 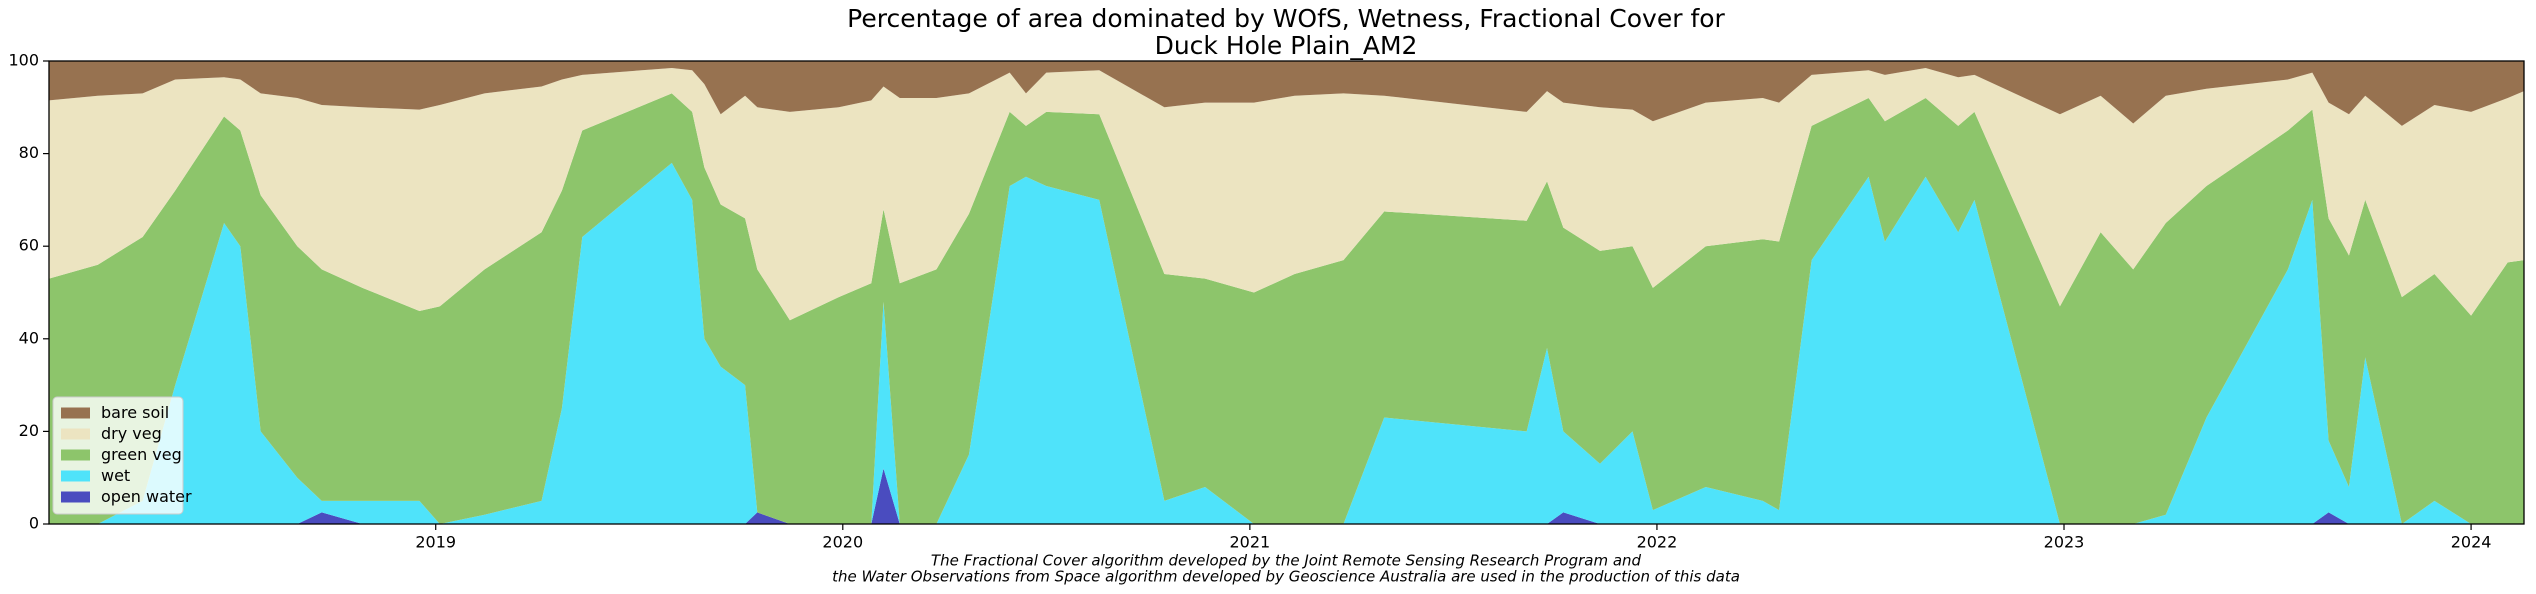 What do you see at coordinates (146, 496) in the screenshot?
I see `legend-label: open water` at bounding box center [146, 496].